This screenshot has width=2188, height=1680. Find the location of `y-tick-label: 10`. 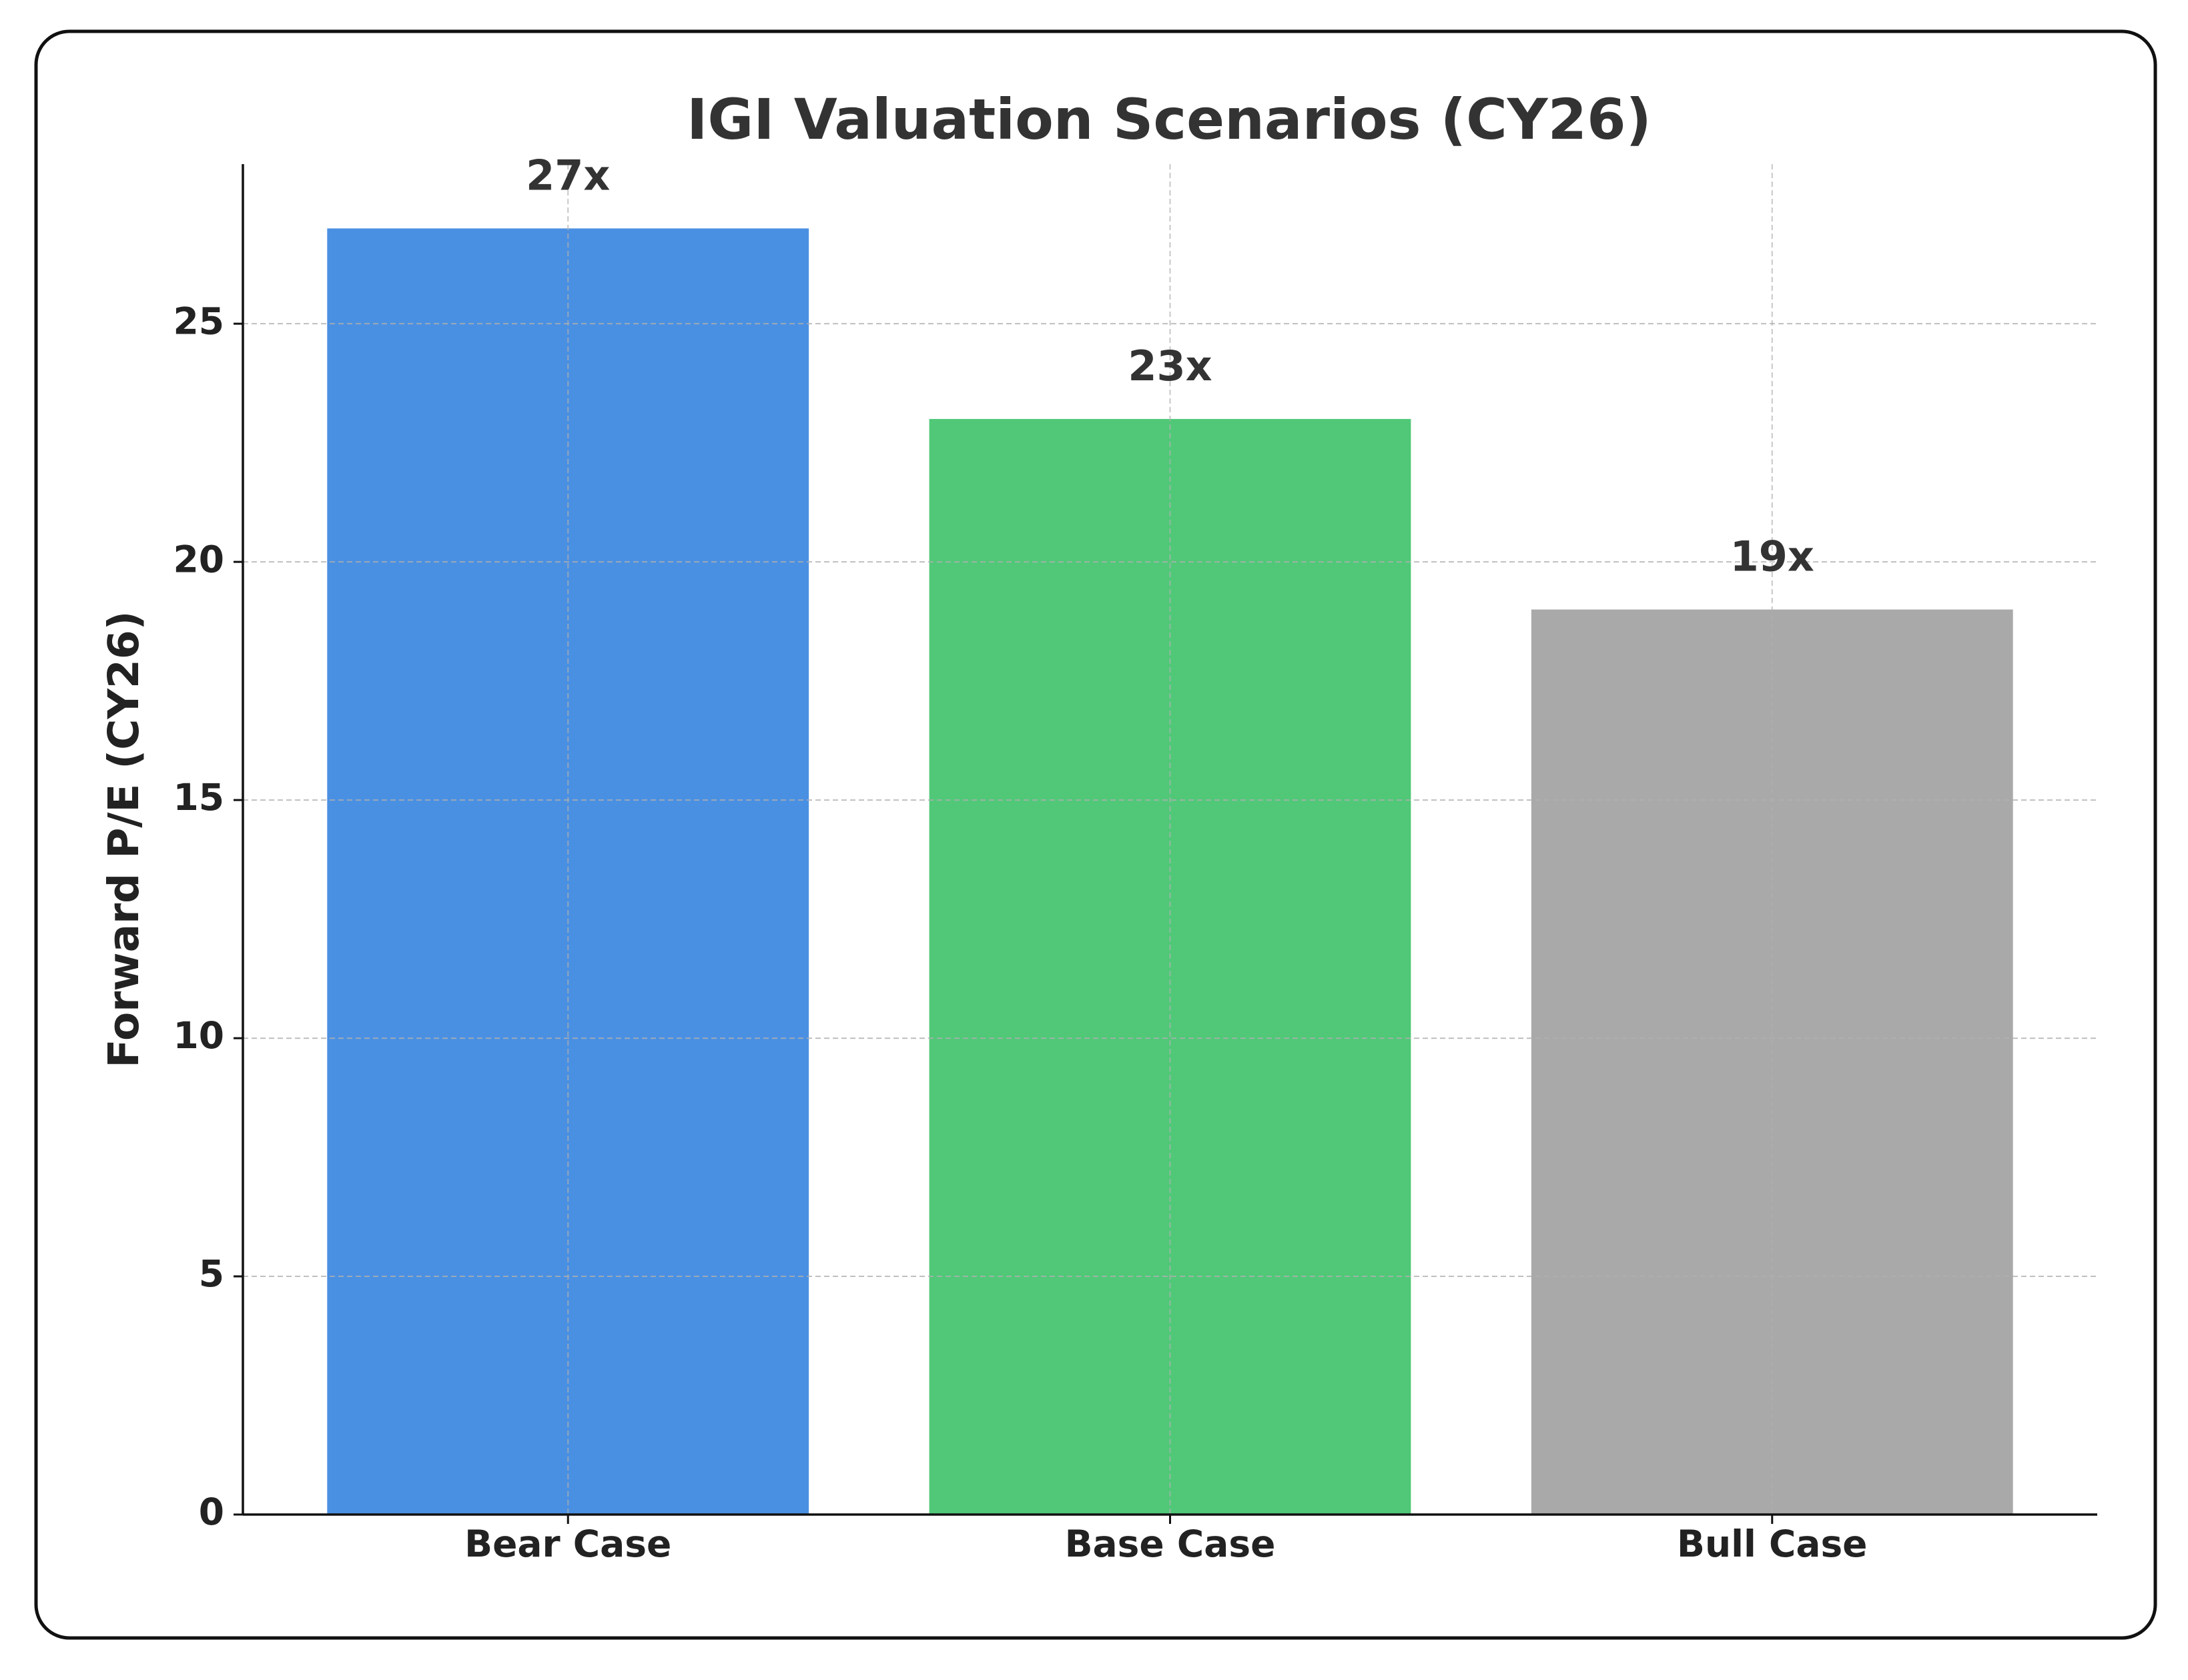

y-tick-label: 10 is located at coordinates (198, 1035).